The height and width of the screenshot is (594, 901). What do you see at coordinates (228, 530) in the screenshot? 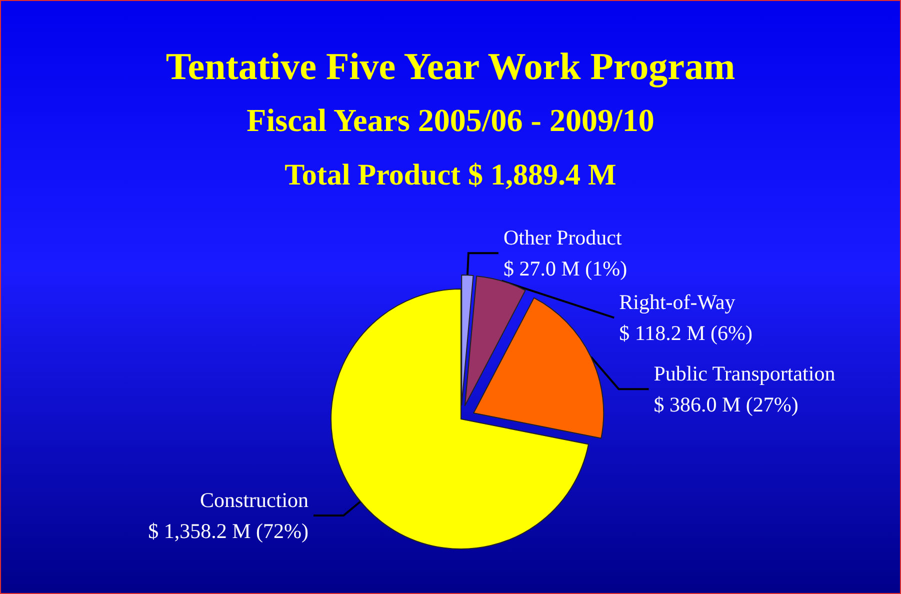
I see `data-label: $ 1,358.2 M (72%)` at bounding box center [228, 530].